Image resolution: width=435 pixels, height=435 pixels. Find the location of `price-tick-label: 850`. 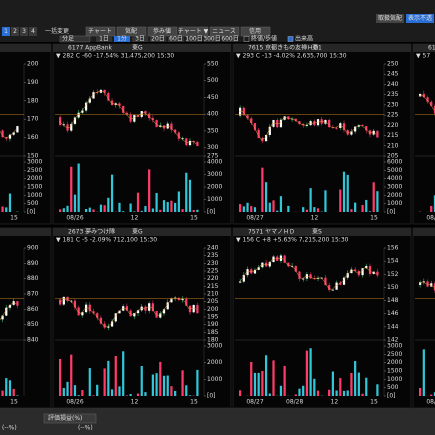

price-tick-label: 850 is located at coordinates (33, 324).